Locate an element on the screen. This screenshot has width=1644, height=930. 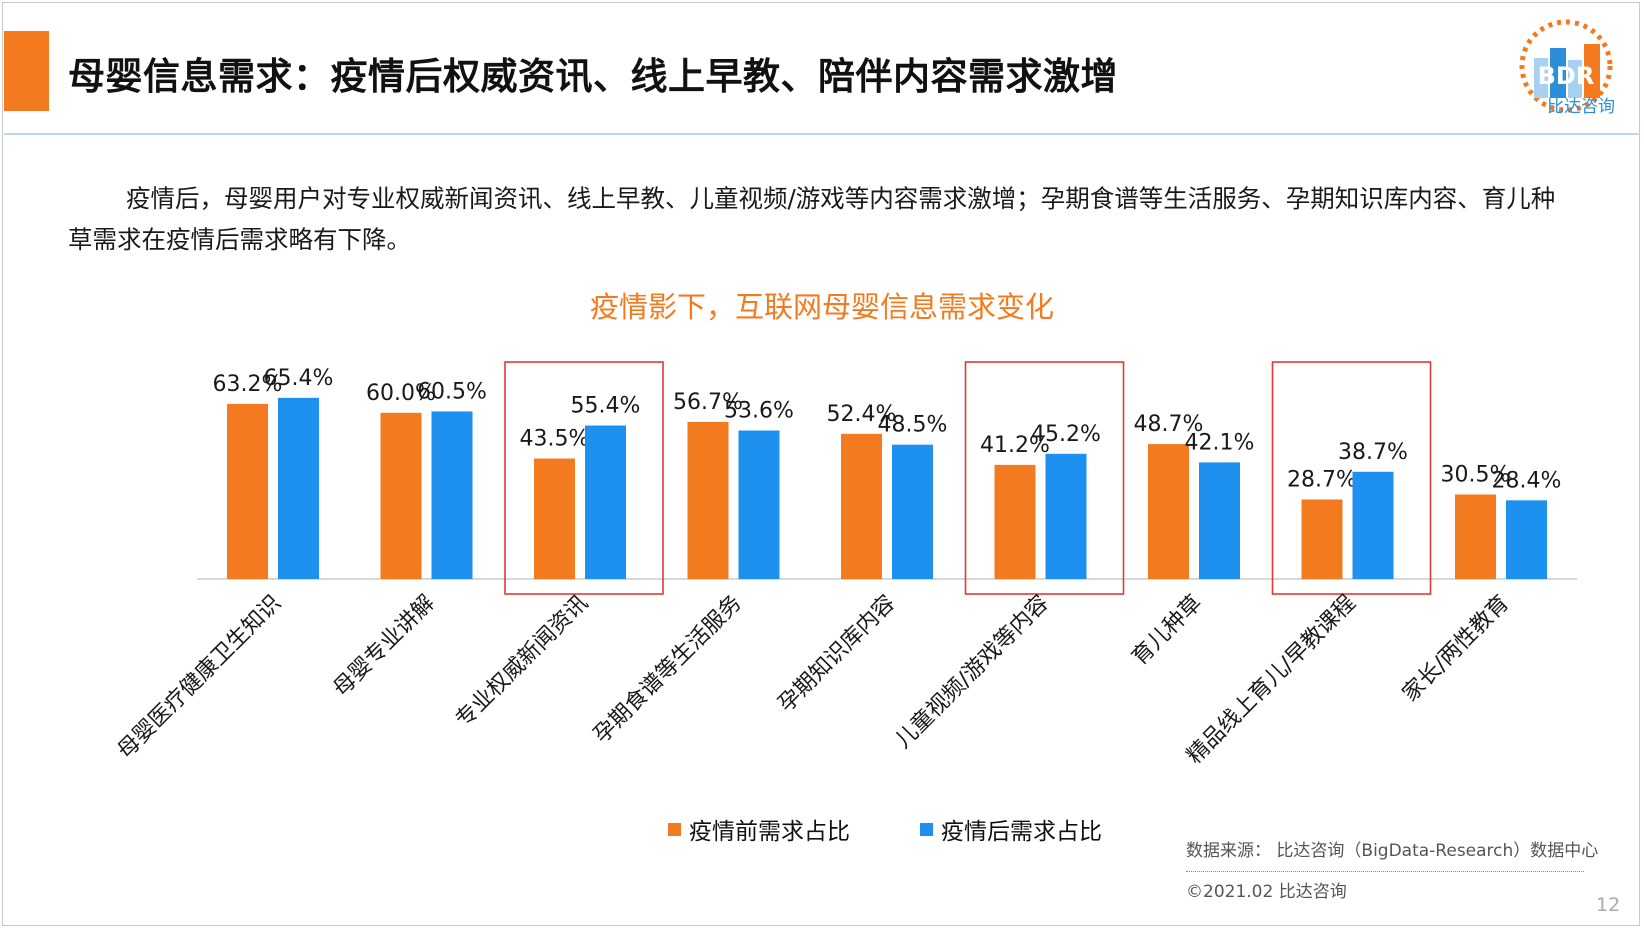
data-label: 41.2% is located at coordinates (1015, 445).